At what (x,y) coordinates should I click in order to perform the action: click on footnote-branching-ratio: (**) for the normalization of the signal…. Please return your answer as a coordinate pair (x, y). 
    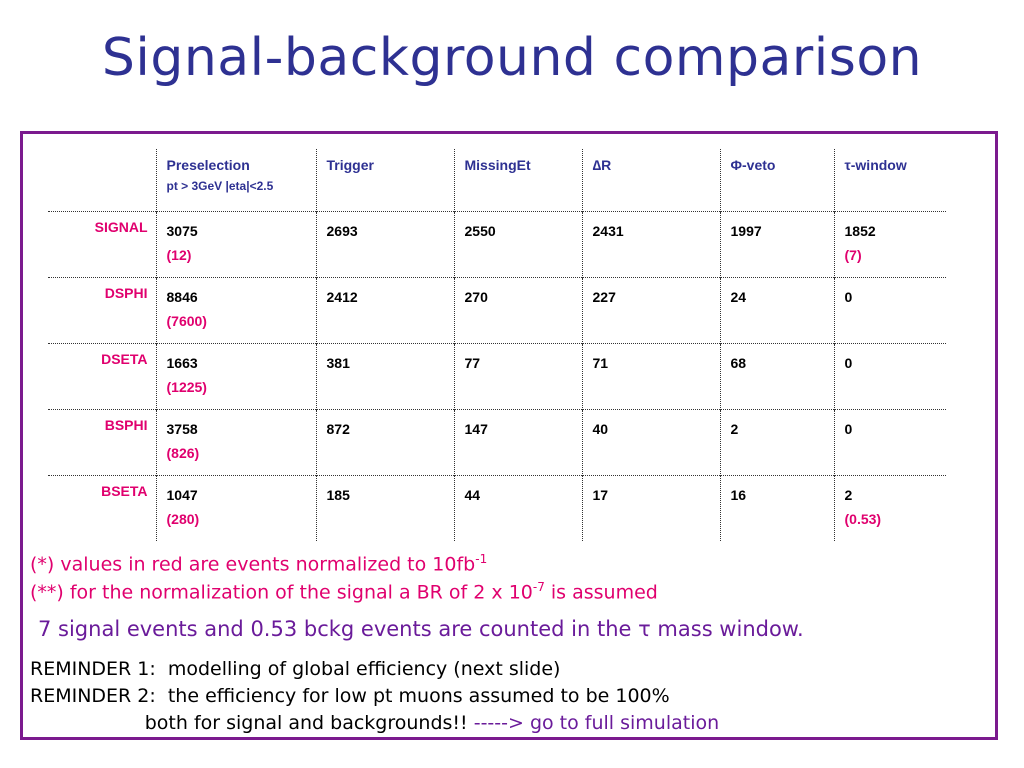
    Looking at the image, I should click on (344, 592).